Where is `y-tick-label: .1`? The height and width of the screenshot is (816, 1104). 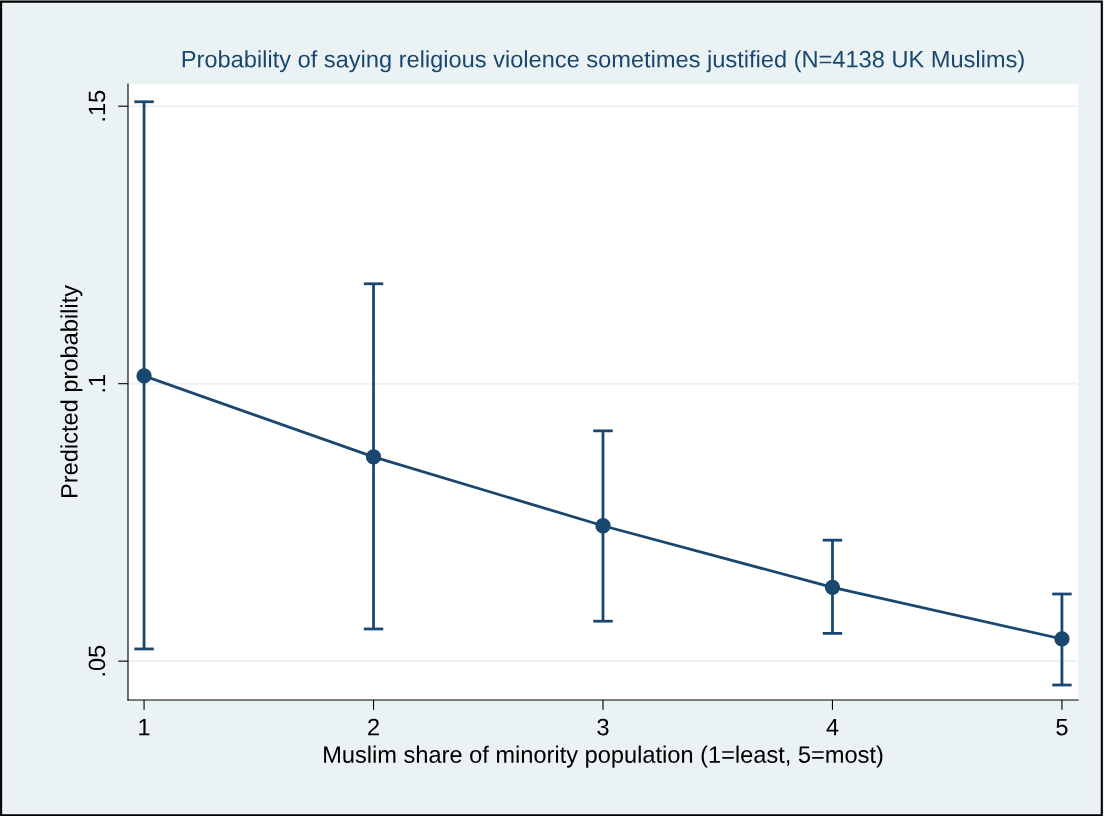
y-tick-label: .1 is located at coordinates (97, 383).